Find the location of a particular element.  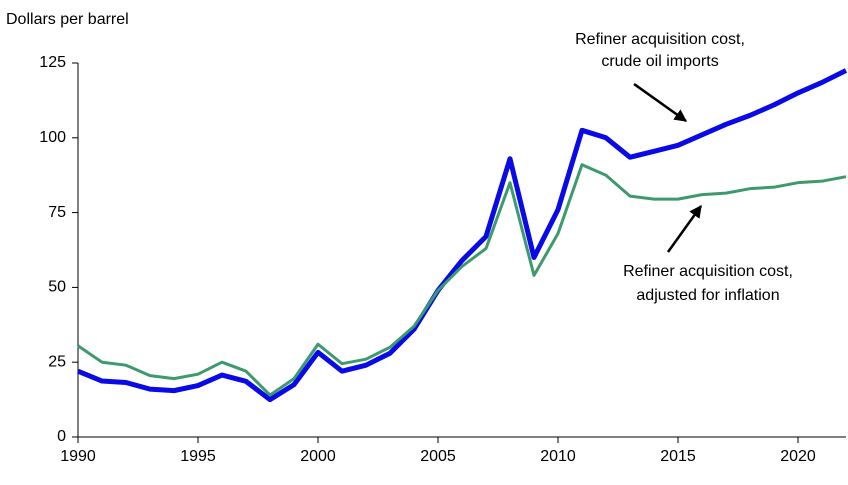

y-tick-label: 0 is located at coordinates (61, 436).